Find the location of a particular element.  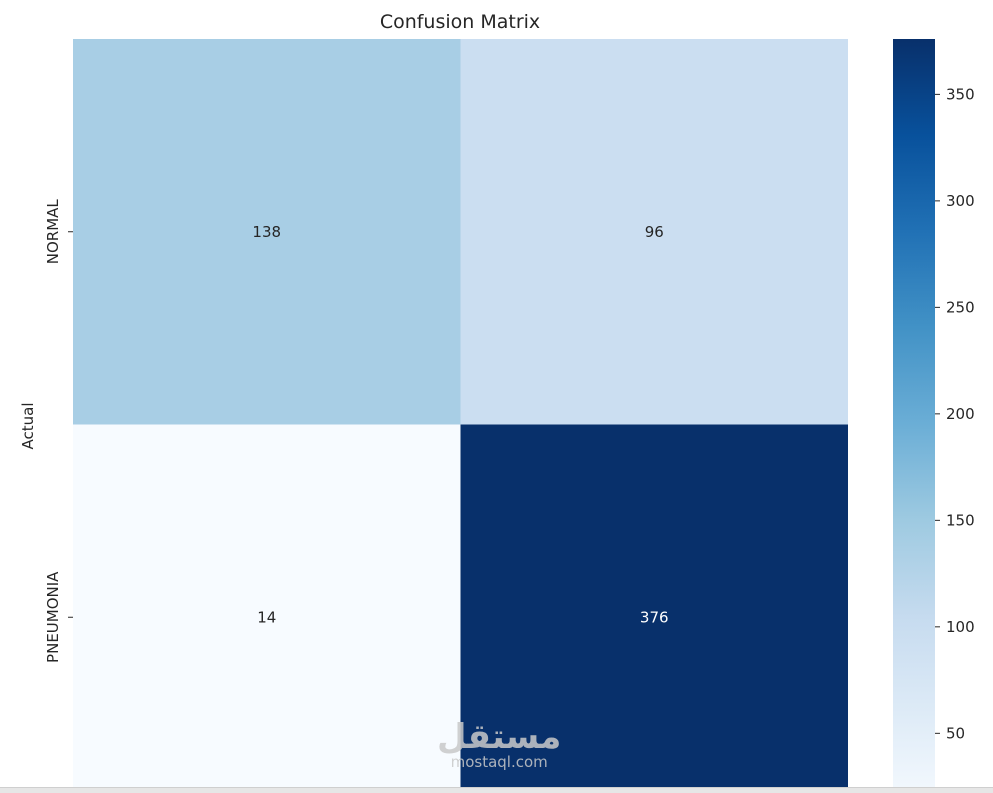

y-axis-label: Actual is located at coordinates (28, 426).